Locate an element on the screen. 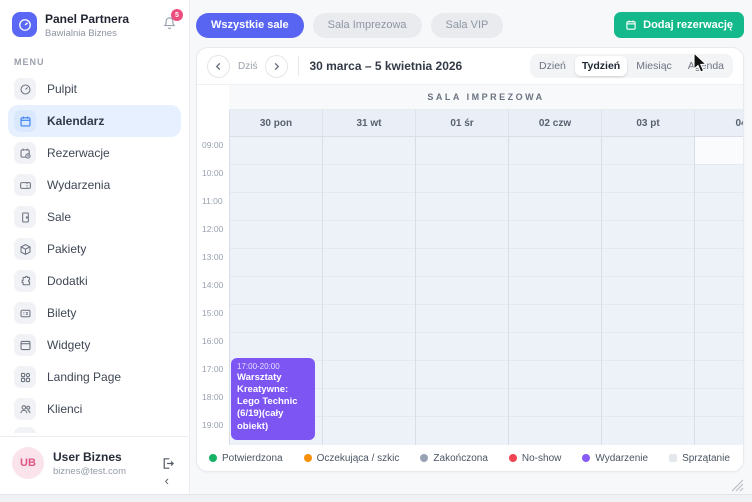 This screenshot has width=752, height=502. calendar-icon is located at coordinates (25, 121).